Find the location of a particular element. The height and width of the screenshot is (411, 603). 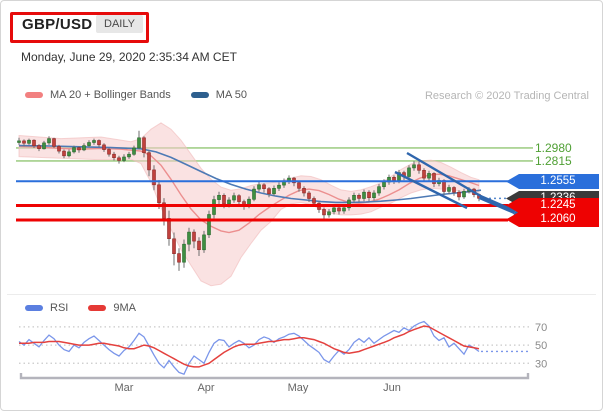

support-price-tag: 1.2245 is located at coordinates (552, 205).